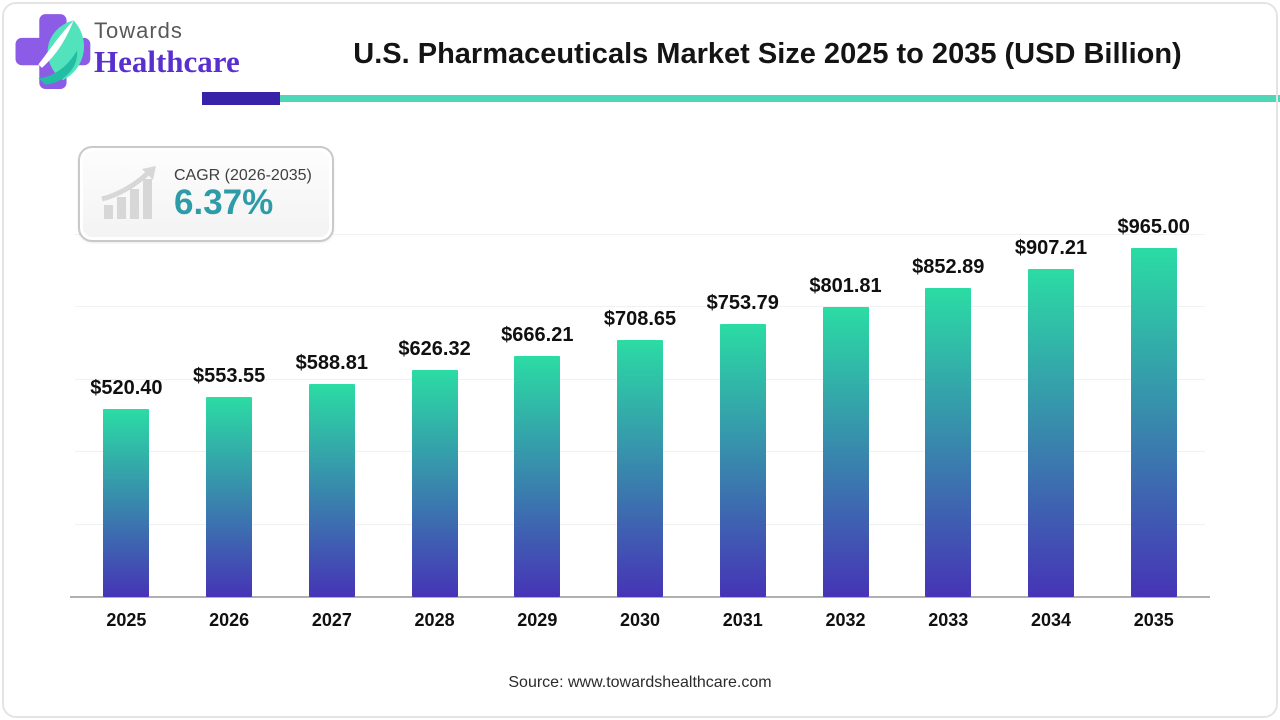  I want to click on x-tick-label: 2030, so click(640, 620).